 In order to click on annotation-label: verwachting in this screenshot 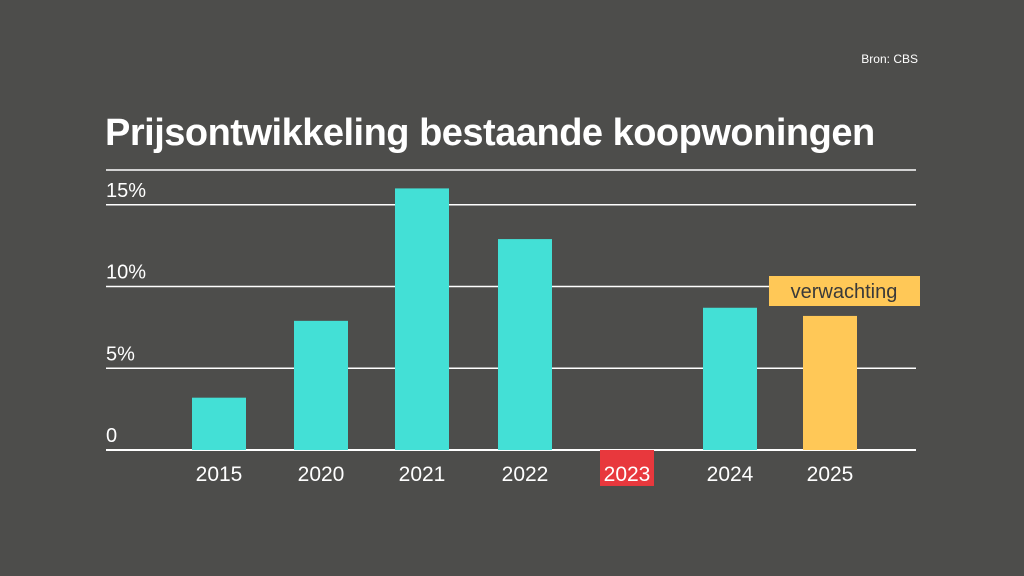, I will do `click(844, 292)`.